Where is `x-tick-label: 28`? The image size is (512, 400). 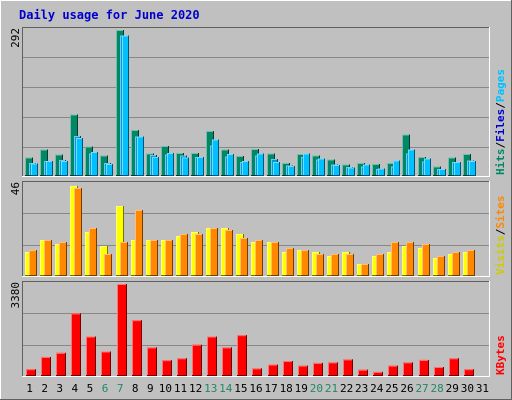 x-tick-label: 28 is located at coordinates (437, 388).